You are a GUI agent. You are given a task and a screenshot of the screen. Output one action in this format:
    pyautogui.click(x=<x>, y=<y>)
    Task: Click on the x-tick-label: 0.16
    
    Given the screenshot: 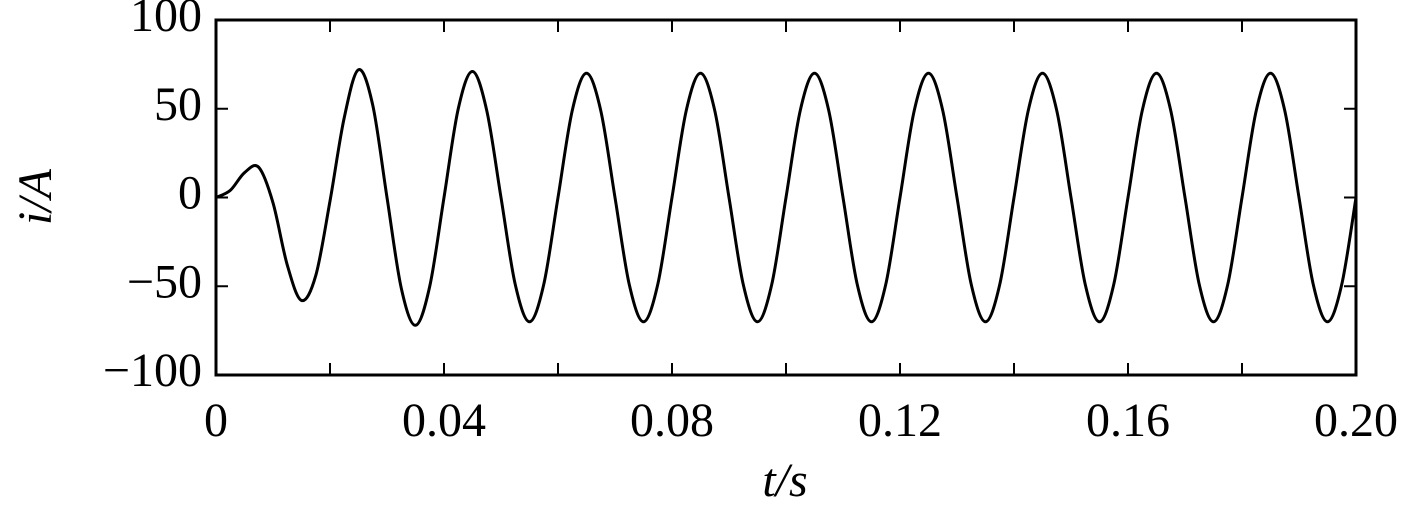 What is the action you would take?
    pyautogui.click(x=1128, y=420)
    